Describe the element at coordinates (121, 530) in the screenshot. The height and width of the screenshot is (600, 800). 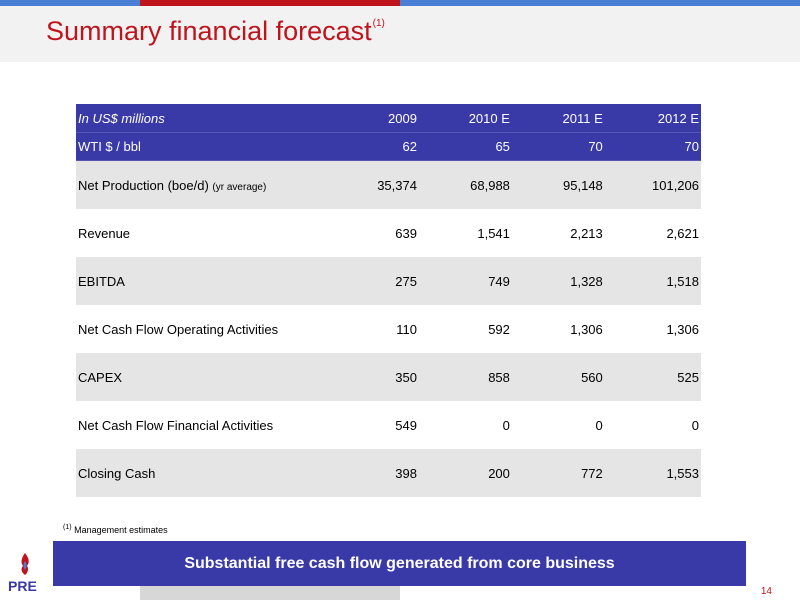
I see `footnote-text: Management estimates` at that location.